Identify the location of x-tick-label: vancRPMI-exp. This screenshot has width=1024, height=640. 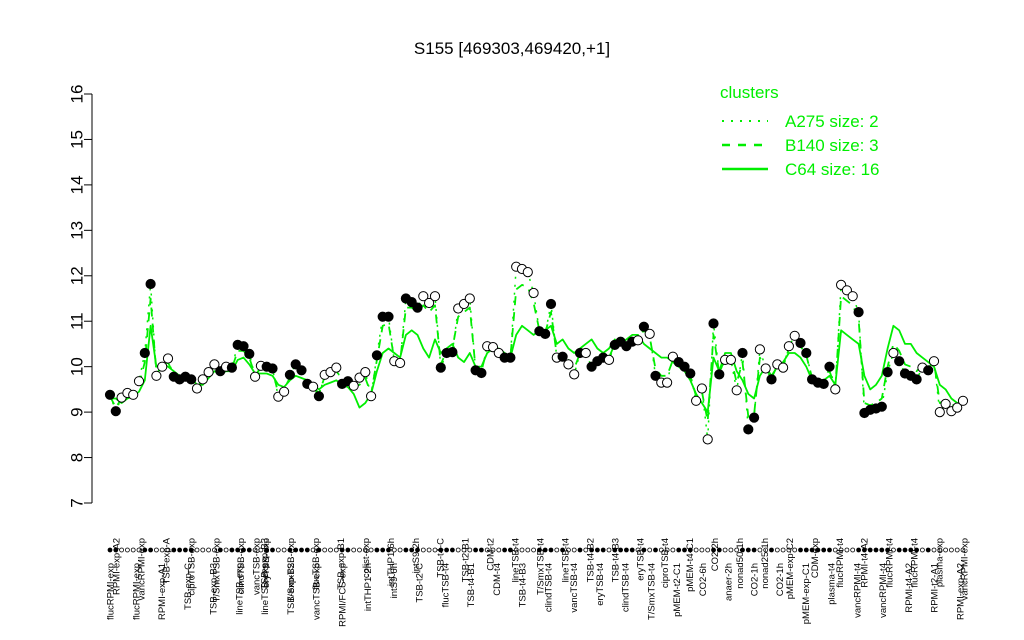
(141, 569).